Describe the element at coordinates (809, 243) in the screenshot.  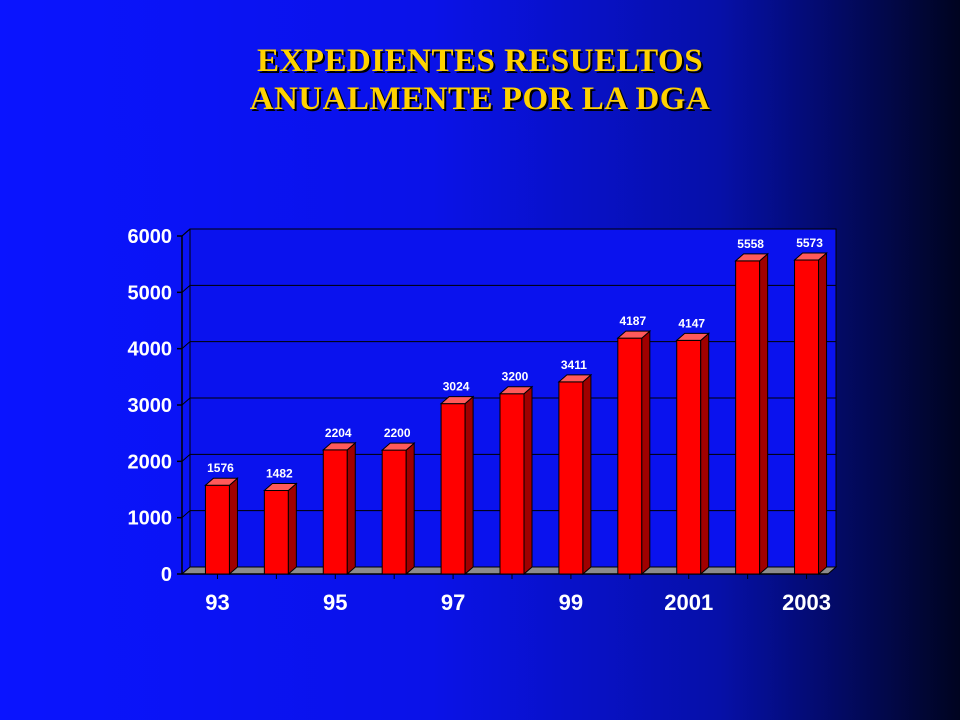
I see `bar-data-label: 5573` at that location.